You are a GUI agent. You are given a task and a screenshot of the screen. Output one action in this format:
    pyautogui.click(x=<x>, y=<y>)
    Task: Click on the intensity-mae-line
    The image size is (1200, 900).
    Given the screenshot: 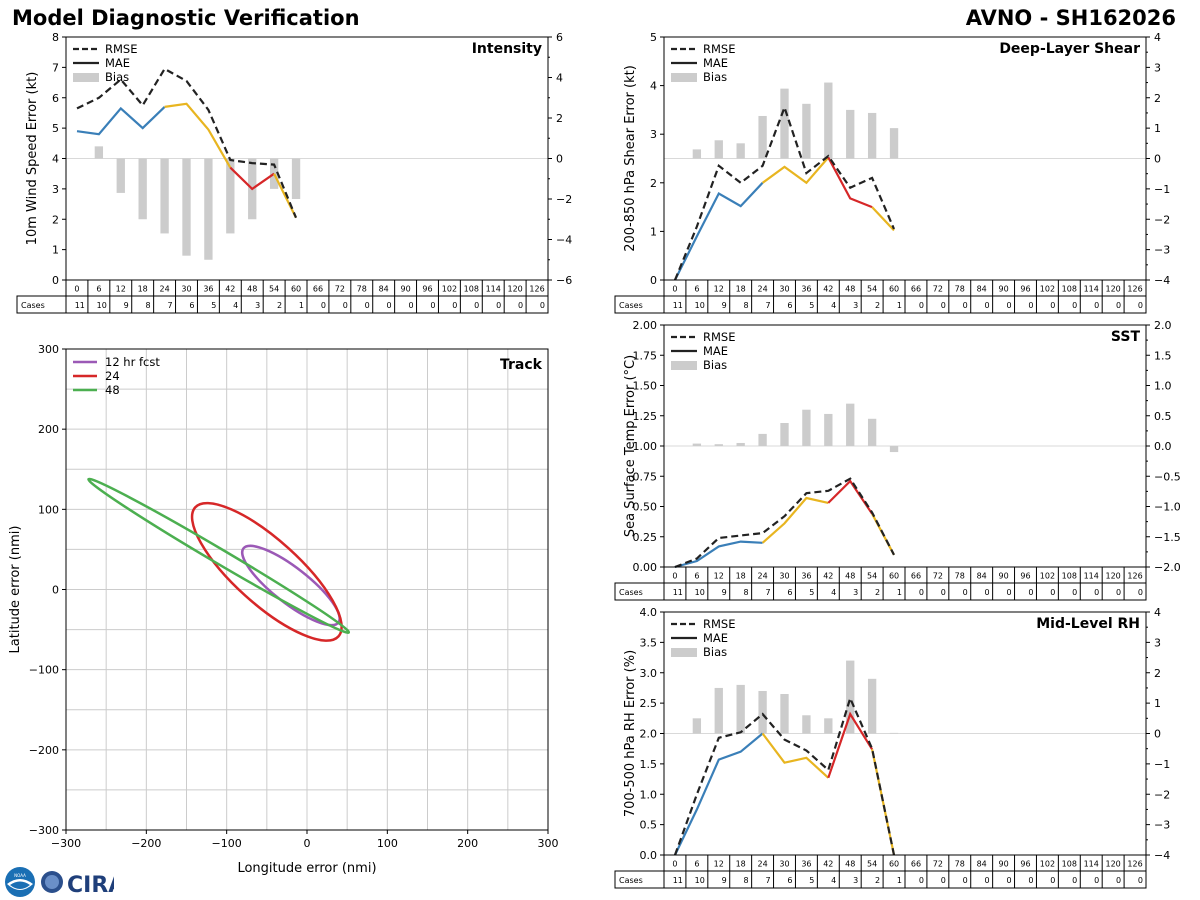 What is the action you would take?
    pyautogui.click(x=285, y=196)
    